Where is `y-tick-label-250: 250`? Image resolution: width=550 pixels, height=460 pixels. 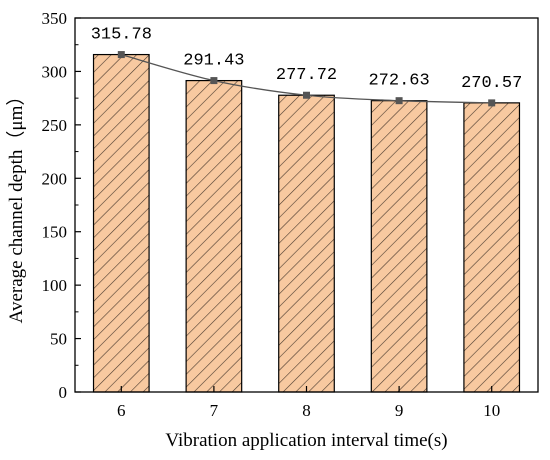 y-tick-label-250: 250 is located at coordinates (55, 125).